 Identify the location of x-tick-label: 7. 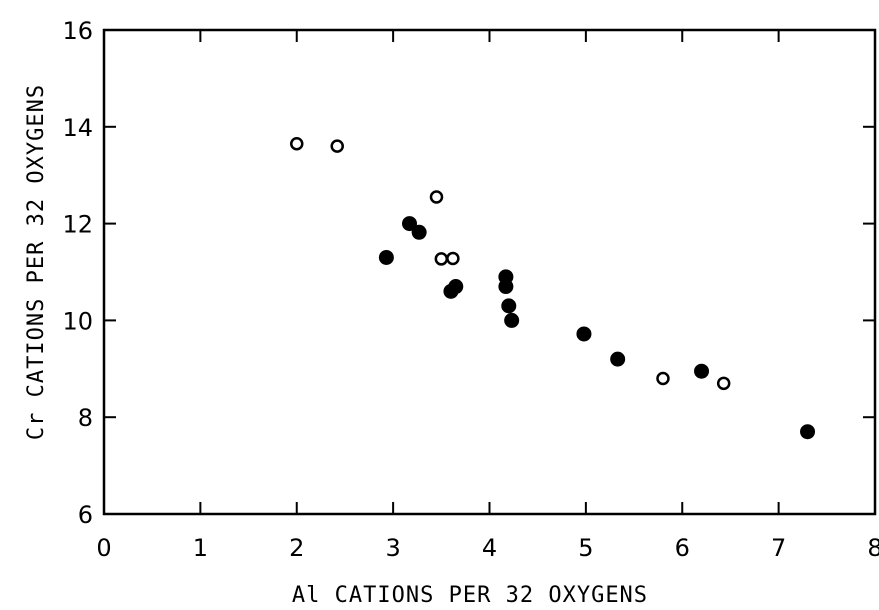
(778, 548).